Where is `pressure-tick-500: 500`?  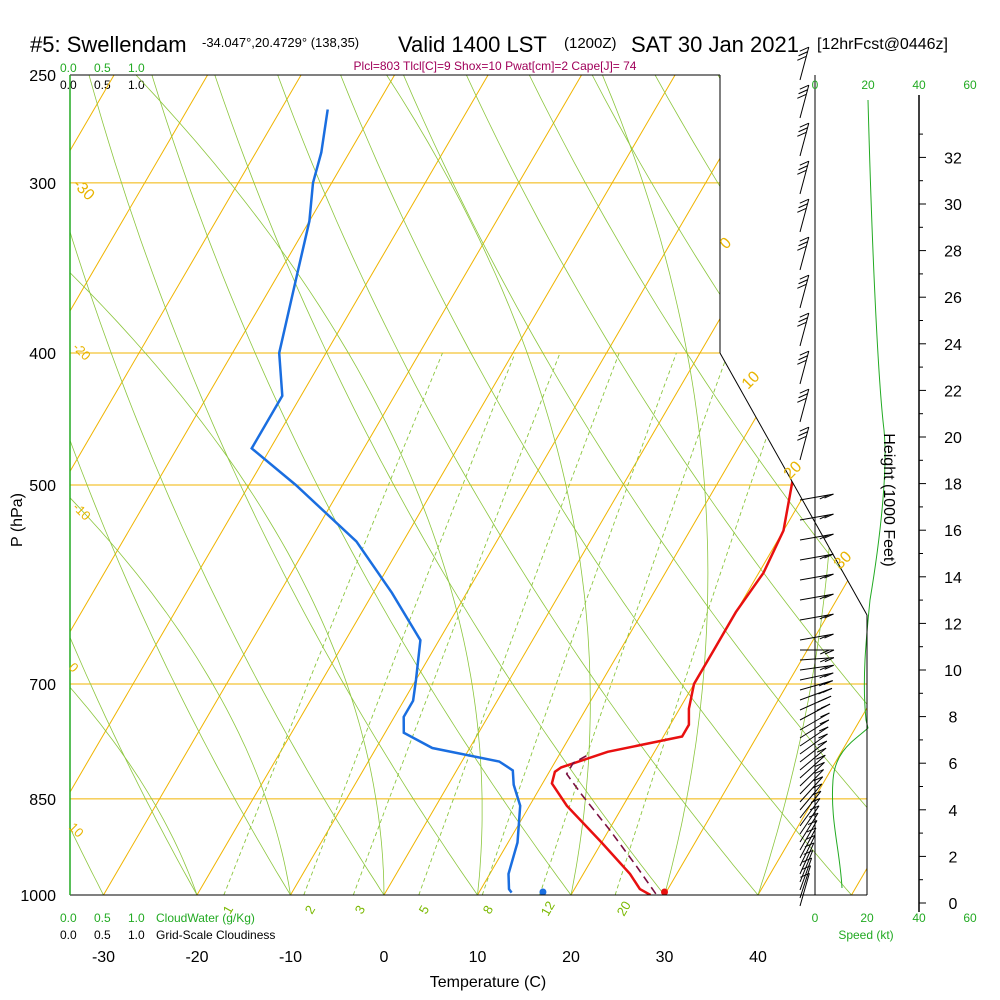
pressure-tick-500: 500 is located at coordinates (42, 486).